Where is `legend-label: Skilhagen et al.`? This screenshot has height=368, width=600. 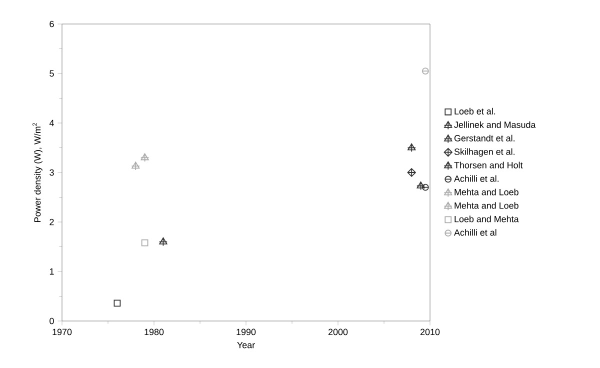
legend-label: Skilhagen et al. is located at coordinates (484, 152).